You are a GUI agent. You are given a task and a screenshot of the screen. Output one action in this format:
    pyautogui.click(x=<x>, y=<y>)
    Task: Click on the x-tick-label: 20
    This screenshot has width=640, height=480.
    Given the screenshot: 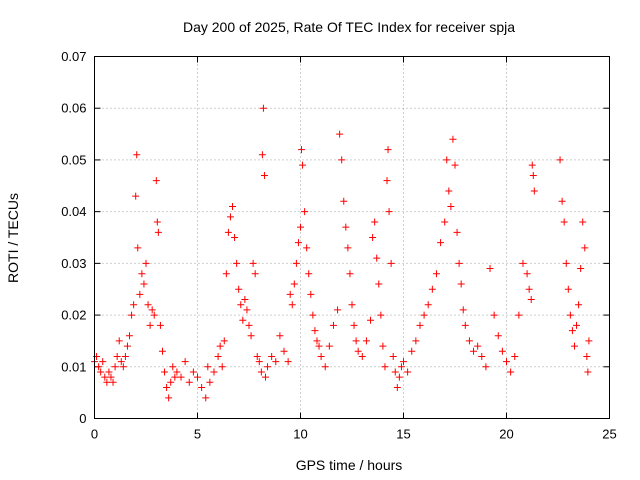 What is the action you would take?
    pyautogui.click(x=506, y=434)
    